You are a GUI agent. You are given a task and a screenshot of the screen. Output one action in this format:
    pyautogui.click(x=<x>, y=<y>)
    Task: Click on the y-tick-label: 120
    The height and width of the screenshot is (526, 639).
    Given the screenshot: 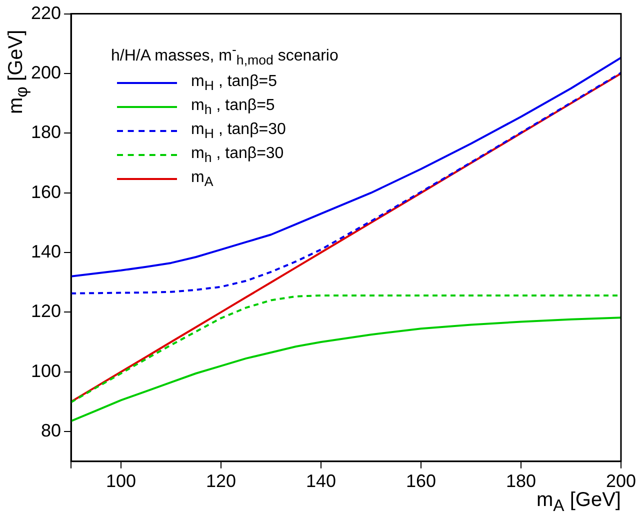 What is the action you would take?
    pyautogui.click(x=46, y=311)
    